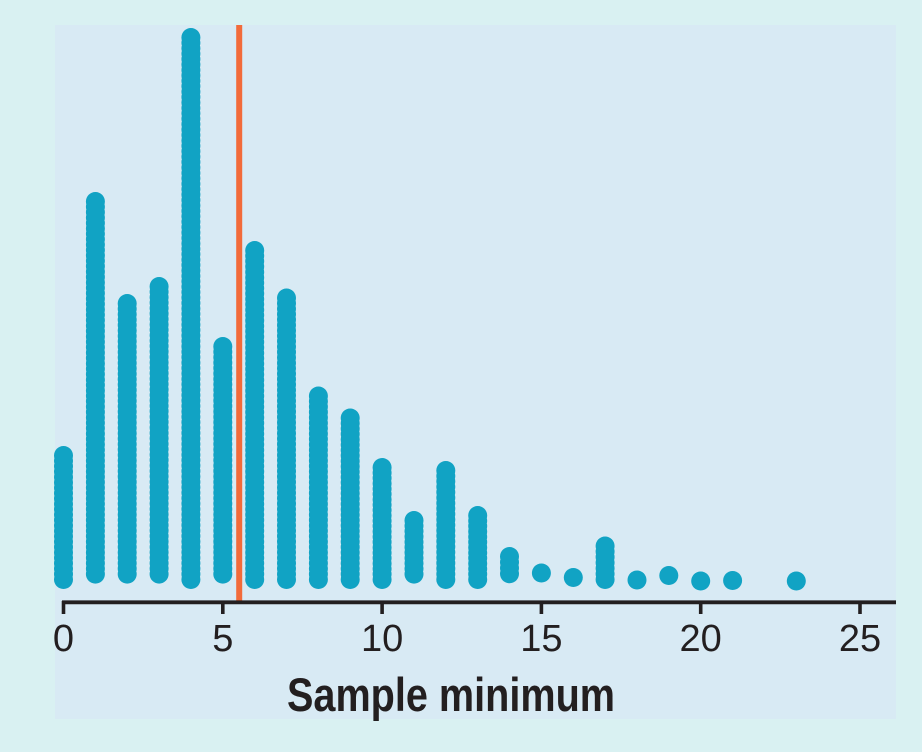  Describe the element at coordinates (701, 639) in the screenshot. I see `svg-text: 20` at that location.